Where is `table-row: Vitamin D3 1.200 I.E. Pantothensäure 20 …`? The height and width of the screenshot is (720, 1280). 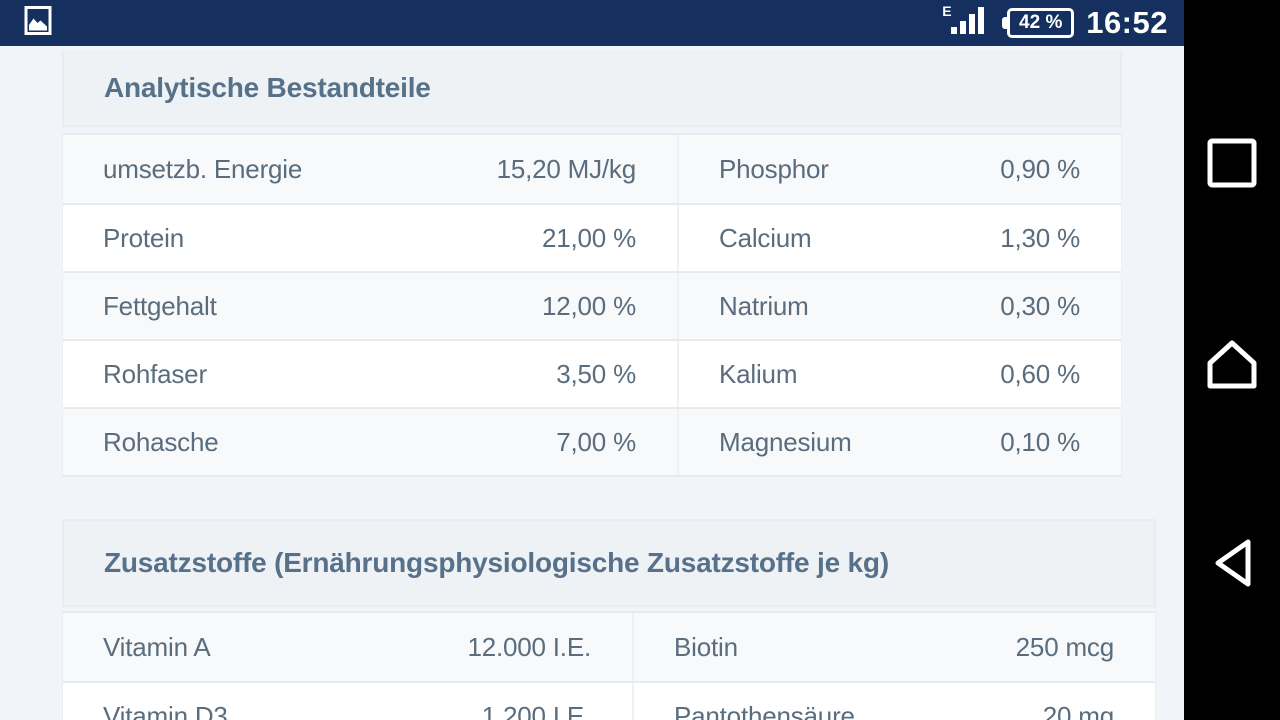
table-row: Vitamin D3 1.200 I.E. Pantothensäure 20 … is located at coordinates (609, 700).